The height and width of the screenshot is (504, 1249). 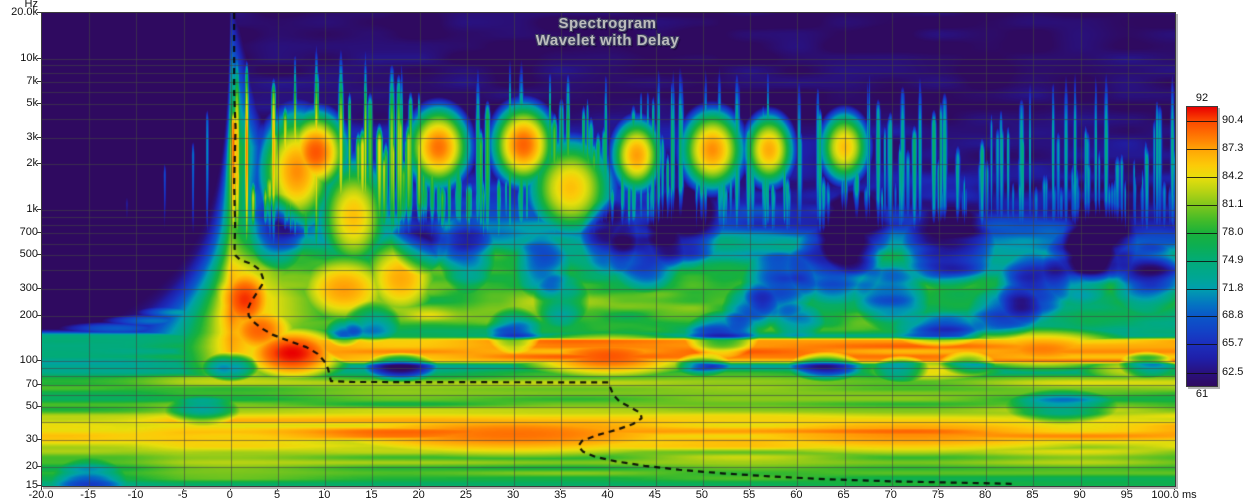 What do you see at coordinates (418, 495) in the screenshot?
I see `x-tick-label: 20` at bounding box center [418, 495].